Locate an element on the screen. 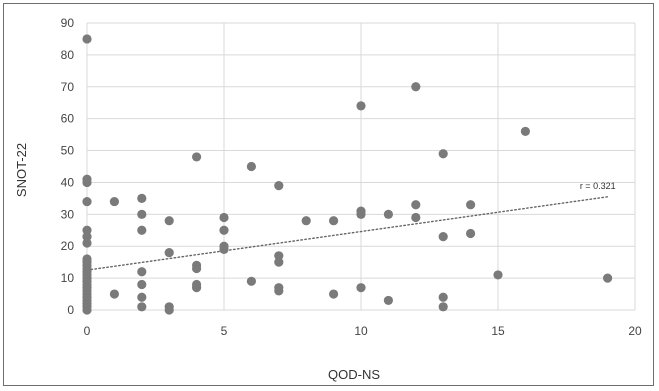 This screenshot has height=391, width=659. annotation-label: r = 0.321 is located at coordinates (598, 186).